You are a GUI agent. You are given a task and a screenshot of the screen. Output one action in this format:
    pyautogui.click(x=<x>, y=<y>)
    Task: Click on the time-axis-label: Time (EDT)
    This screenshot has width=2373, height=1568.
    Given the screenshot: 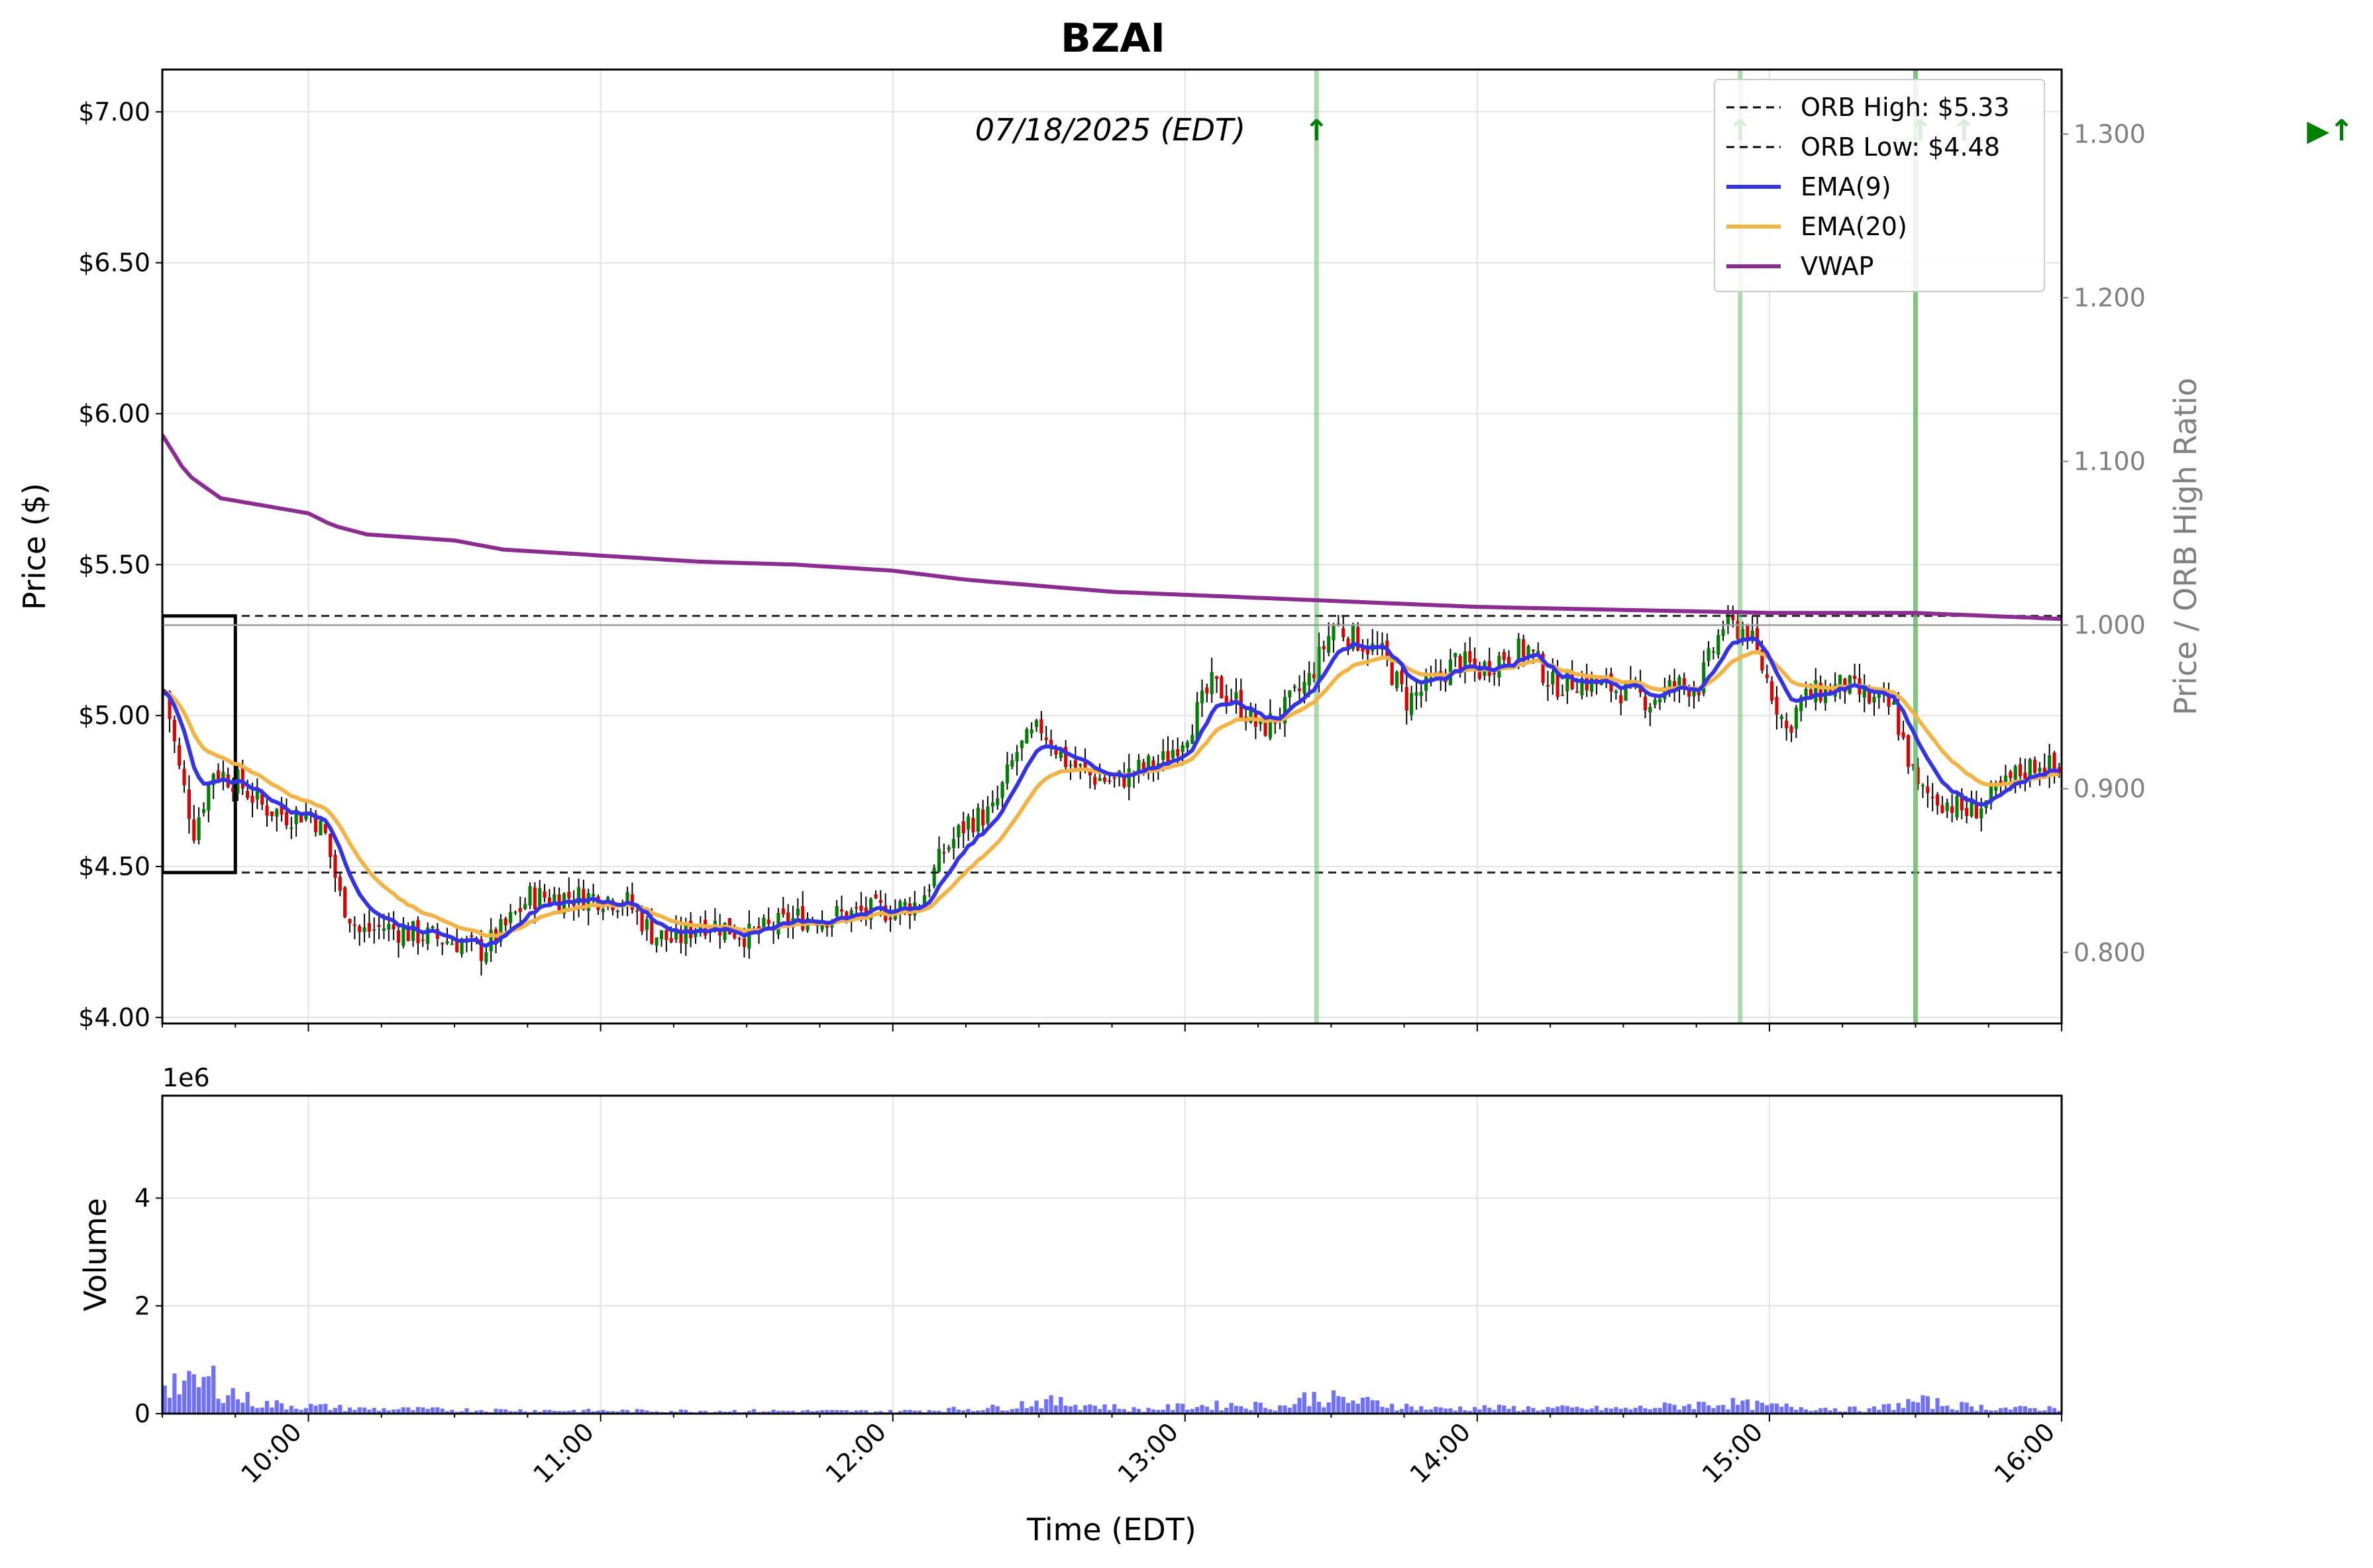 What is the action you would take?
    pyautogui.click(x=1111, y=1529)
    